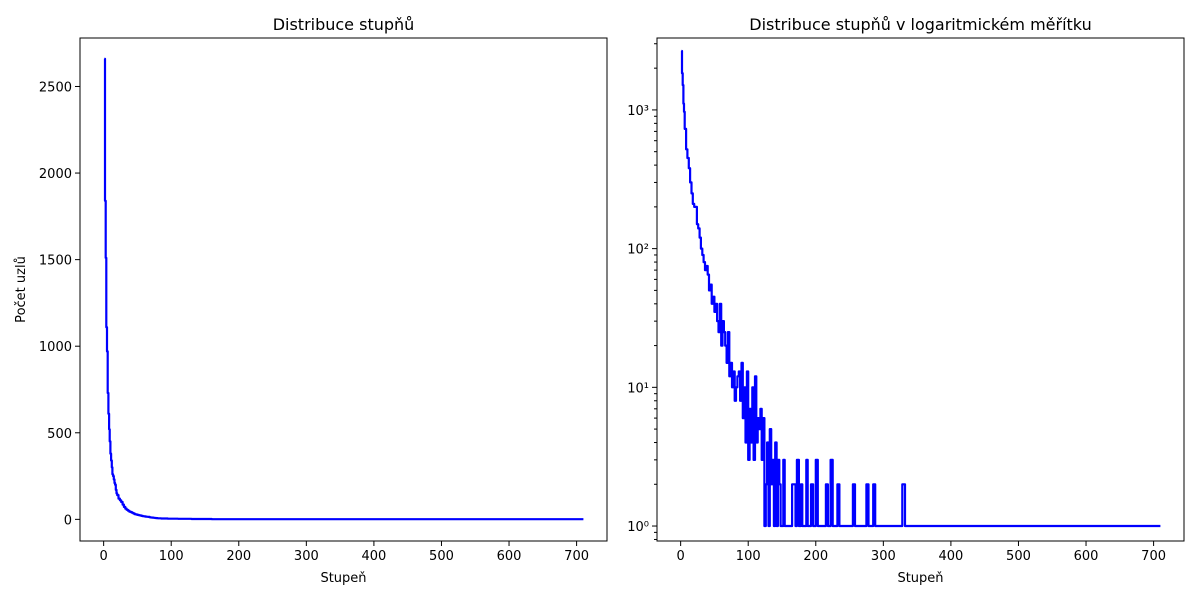 This screenshot has width=1200, height=600. What do you see at coordinates (59, 304) in the screenshot?
I see `chart-left-y-ticks: 0 500 1000 1500 2000 2500` at bounding box center [59, 304].